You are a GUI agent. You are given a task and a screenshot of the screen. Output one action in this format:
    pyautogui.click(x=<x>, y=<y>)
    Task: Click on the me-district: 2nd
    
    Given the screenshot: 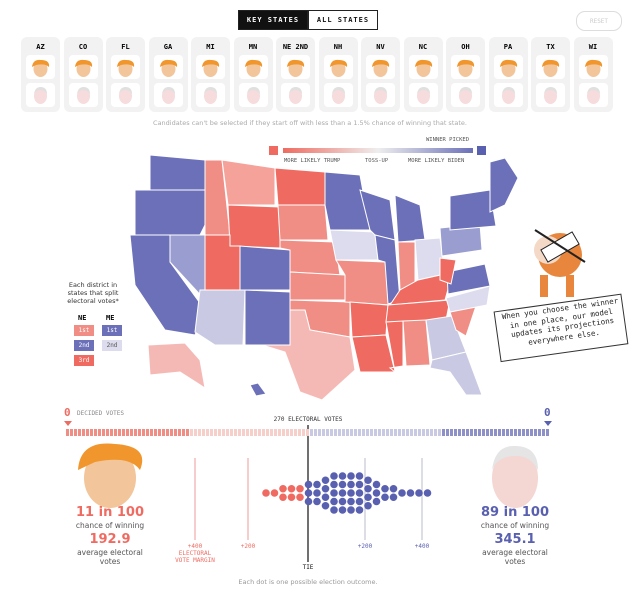 What is the action you would take?
    pyautogui.click(x=112, y=345)
    